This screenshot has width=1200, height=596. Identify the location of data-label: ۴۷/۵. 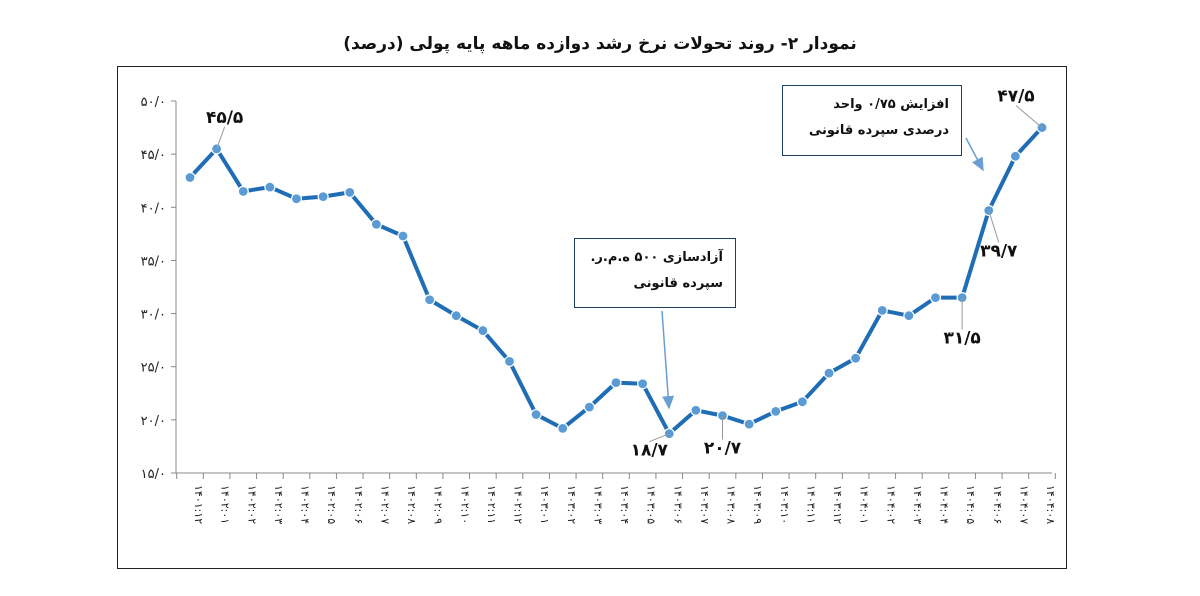
(1015, 97).